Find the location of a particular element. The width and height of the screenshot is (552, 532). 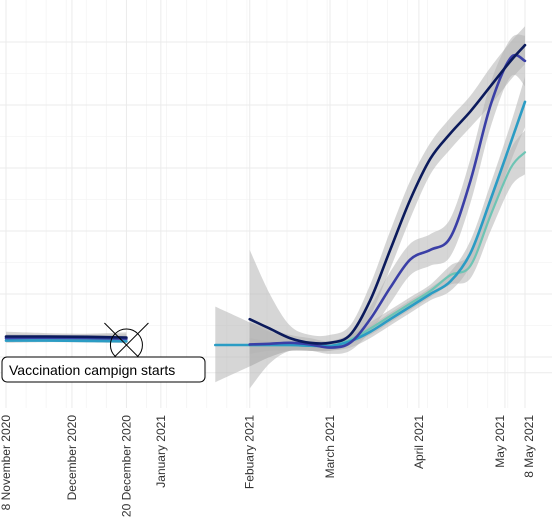

x-tick-label: March 2021 is located at coordinates (330, 447).